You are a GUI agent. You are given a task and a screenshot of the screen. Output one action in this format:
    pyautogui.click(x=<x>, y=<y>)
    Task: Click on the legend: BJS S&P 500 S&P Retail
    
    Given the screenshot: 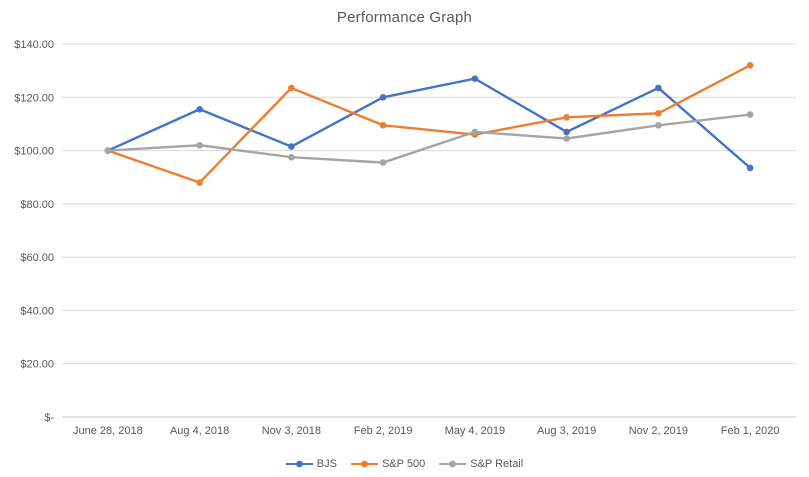 What is the action you would take?
    pyautogui.click(x=404, y=464)
    